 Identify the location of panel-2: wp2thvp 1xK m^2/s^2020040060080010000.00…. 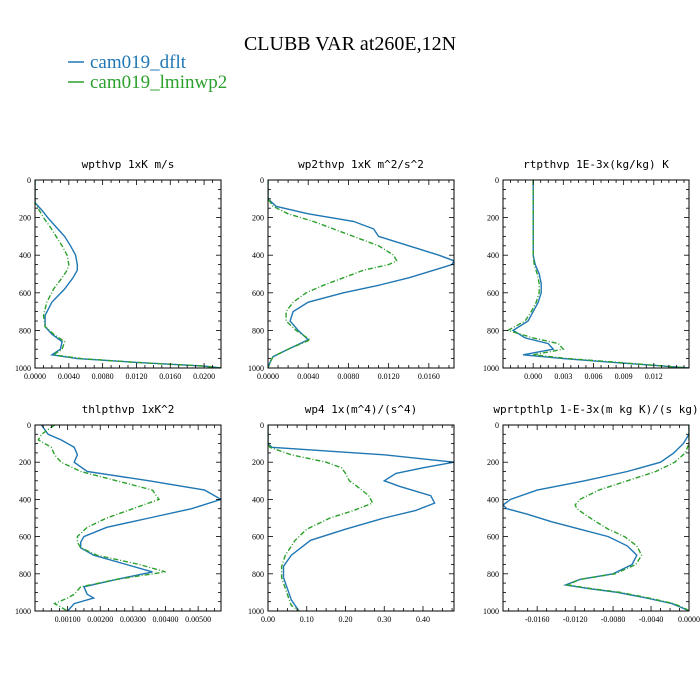
(351, 269).